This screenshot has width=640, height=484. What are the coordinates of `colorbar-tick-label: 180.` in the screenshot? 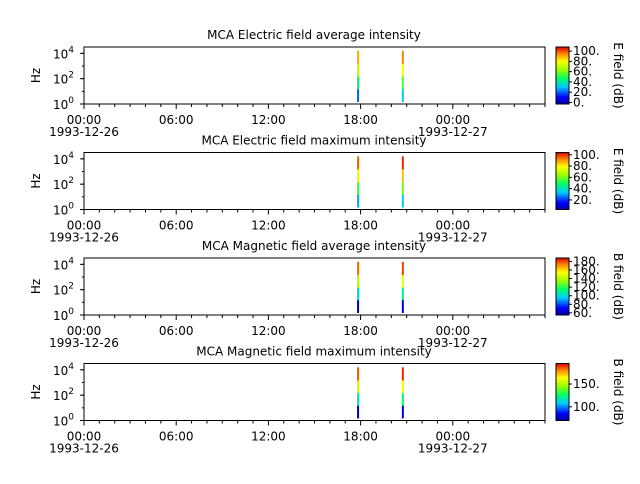 It's located at (586, 261).